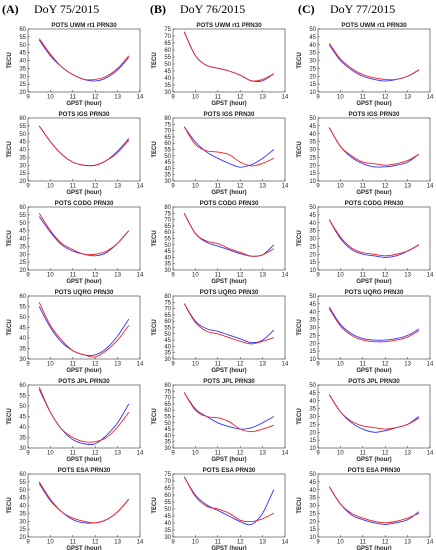  What do you see at coordinates (167, 475) in the screenshot?
I see `y-tick-label: 75` at bounding box center [167, 475].